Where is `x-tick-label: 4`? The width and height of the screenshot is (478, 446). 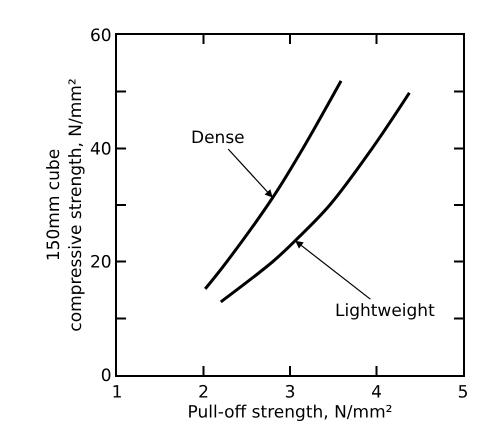
x-tick-label: 4 is located at coordinates (376, 392).